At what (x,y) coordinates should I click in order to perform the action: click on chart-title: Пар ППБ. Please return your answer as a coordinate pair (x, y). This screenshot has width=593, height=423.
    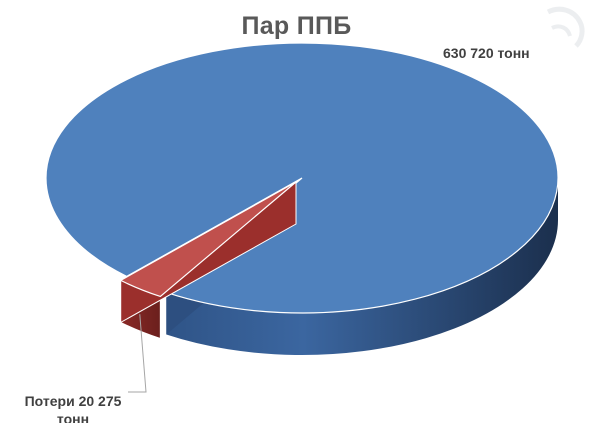
    Looking at the image, I should click on (296, 26).